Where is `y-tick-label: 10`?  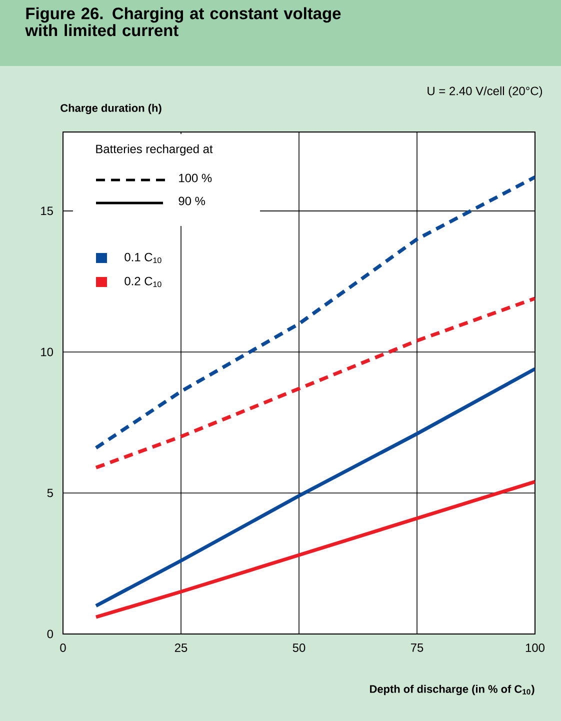 y-tick-label: 10 is located at coordinates (47, 352).